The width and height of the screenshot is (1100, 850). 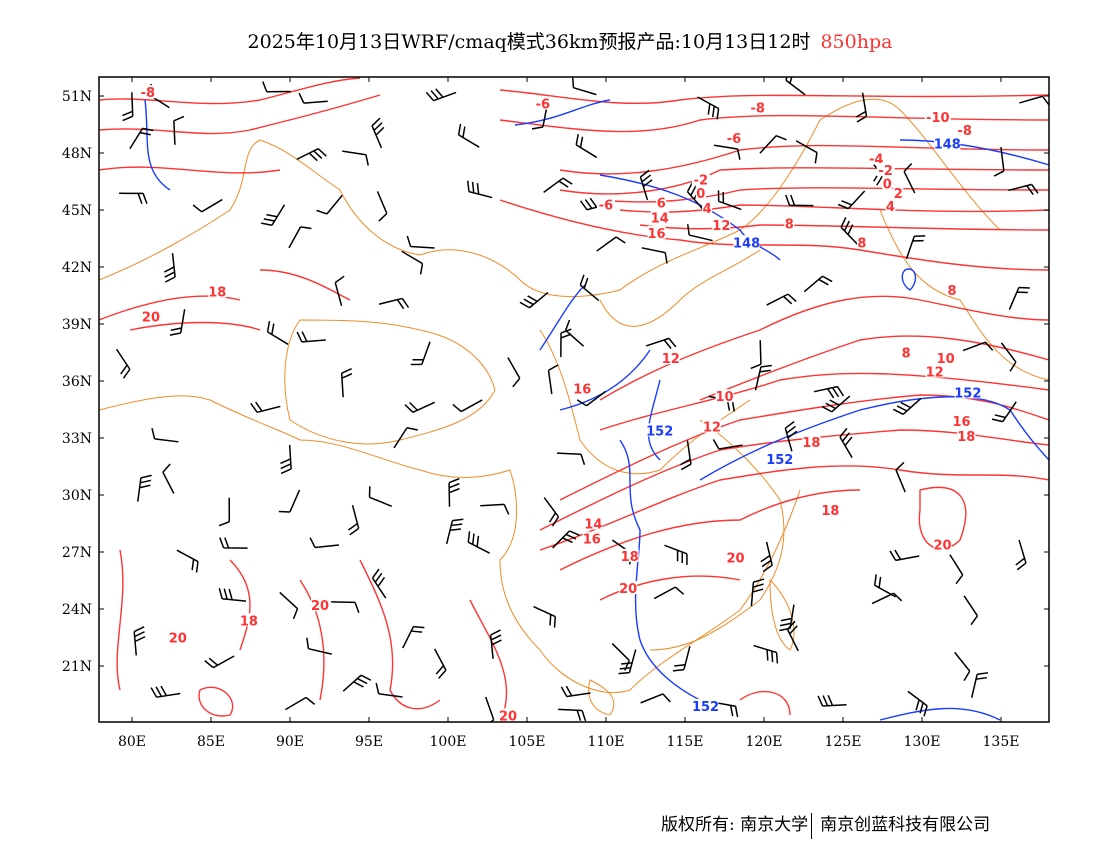 I want to click on footer-divider, so click(x=812, y=825).